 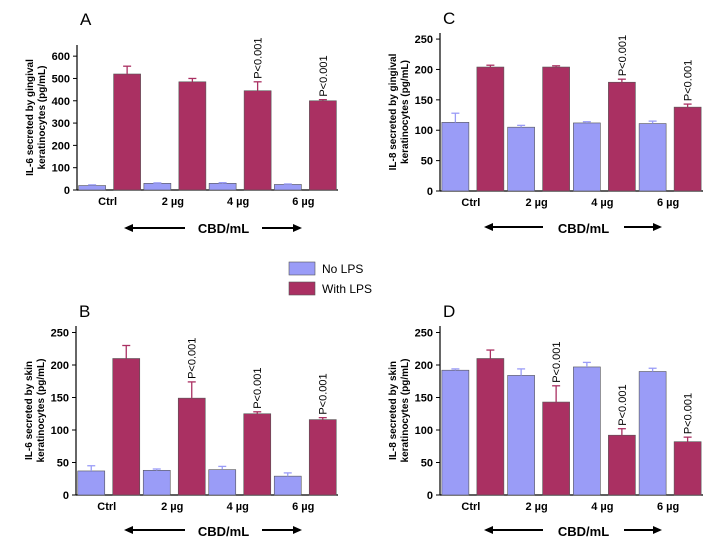 I want to click on panel-letter: D, so click(x=449, y=311).